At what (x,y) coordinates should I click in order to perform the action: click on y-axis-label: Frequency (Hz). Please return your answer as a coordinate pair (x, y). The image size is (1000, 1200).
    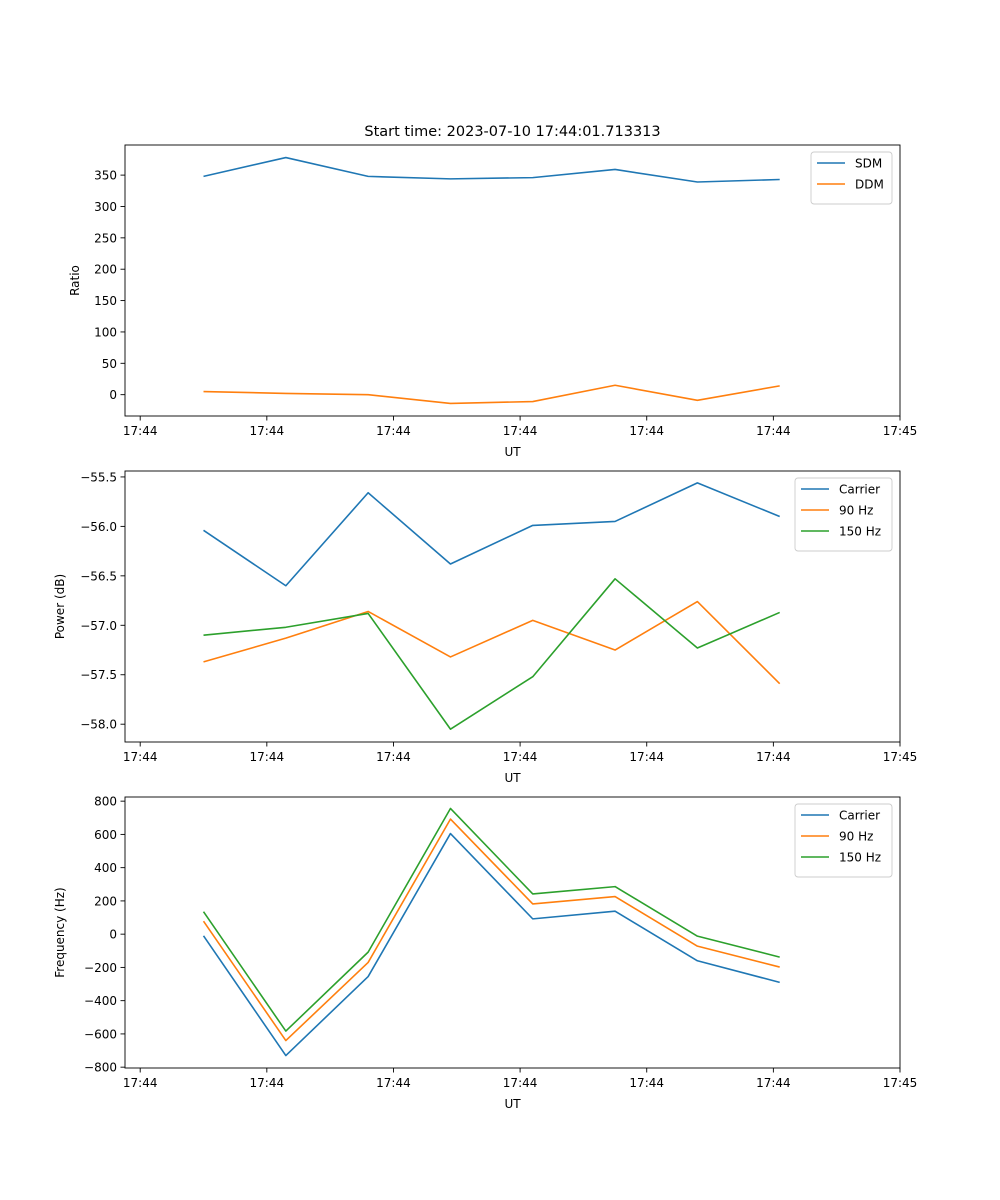
    Looking at the image, I should click on (60, 932).